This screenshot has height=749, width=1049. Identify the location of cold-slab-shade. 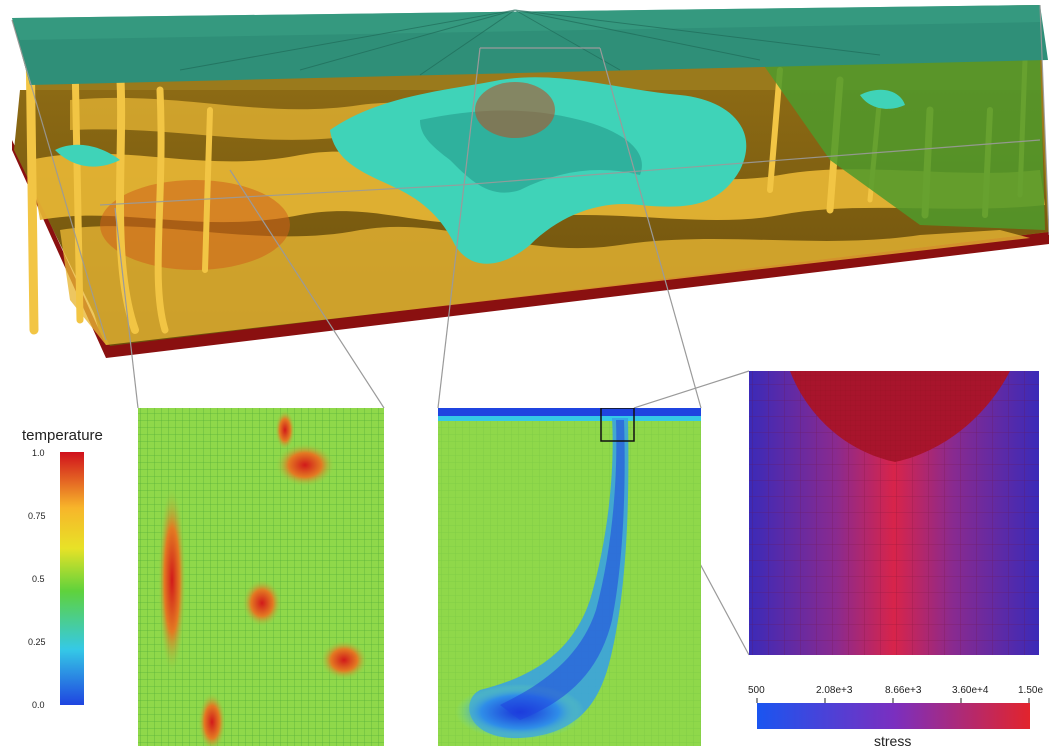
(531, 151).